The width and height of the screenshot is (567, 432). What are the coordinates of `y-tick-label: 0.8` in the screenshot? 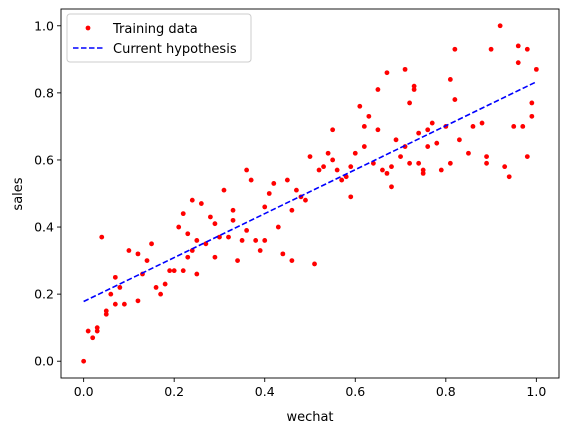 It's located at (44, 92).